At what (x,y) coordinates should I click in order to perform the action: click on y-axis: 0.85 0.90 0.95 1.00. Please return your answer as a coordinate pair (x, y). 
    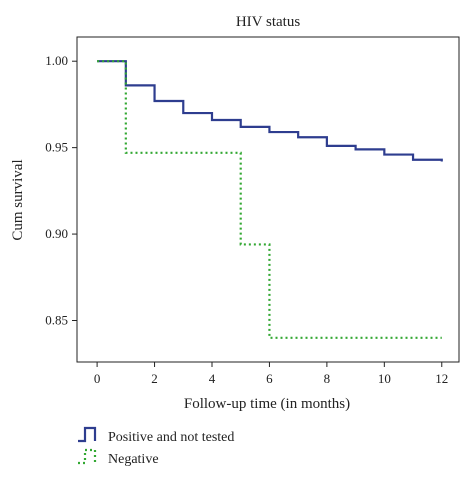
    Looking at the image, I should click on (61, 190).